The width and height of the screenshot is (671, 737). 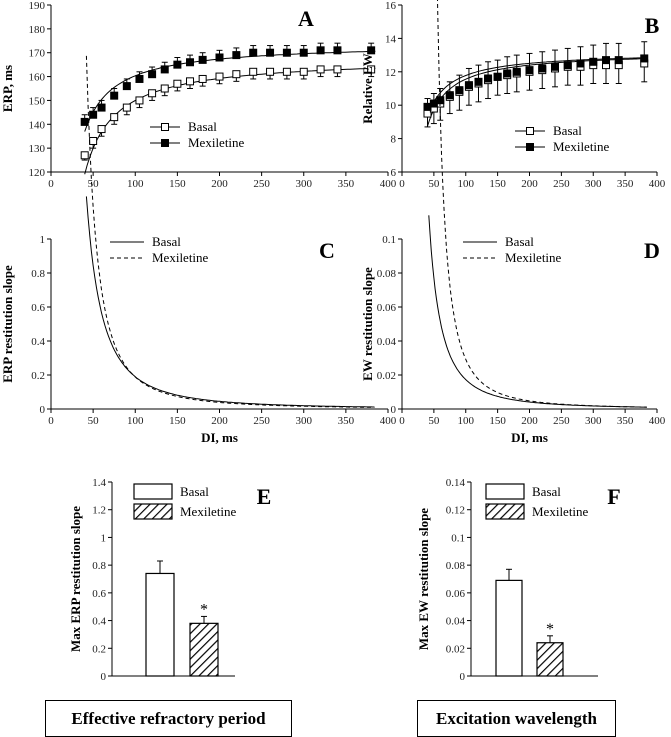 What do you see at coordinates (304, 184) in the screenshot?
I see `panel-a-x-tick-label: 300` at bounding box center [304, 184].